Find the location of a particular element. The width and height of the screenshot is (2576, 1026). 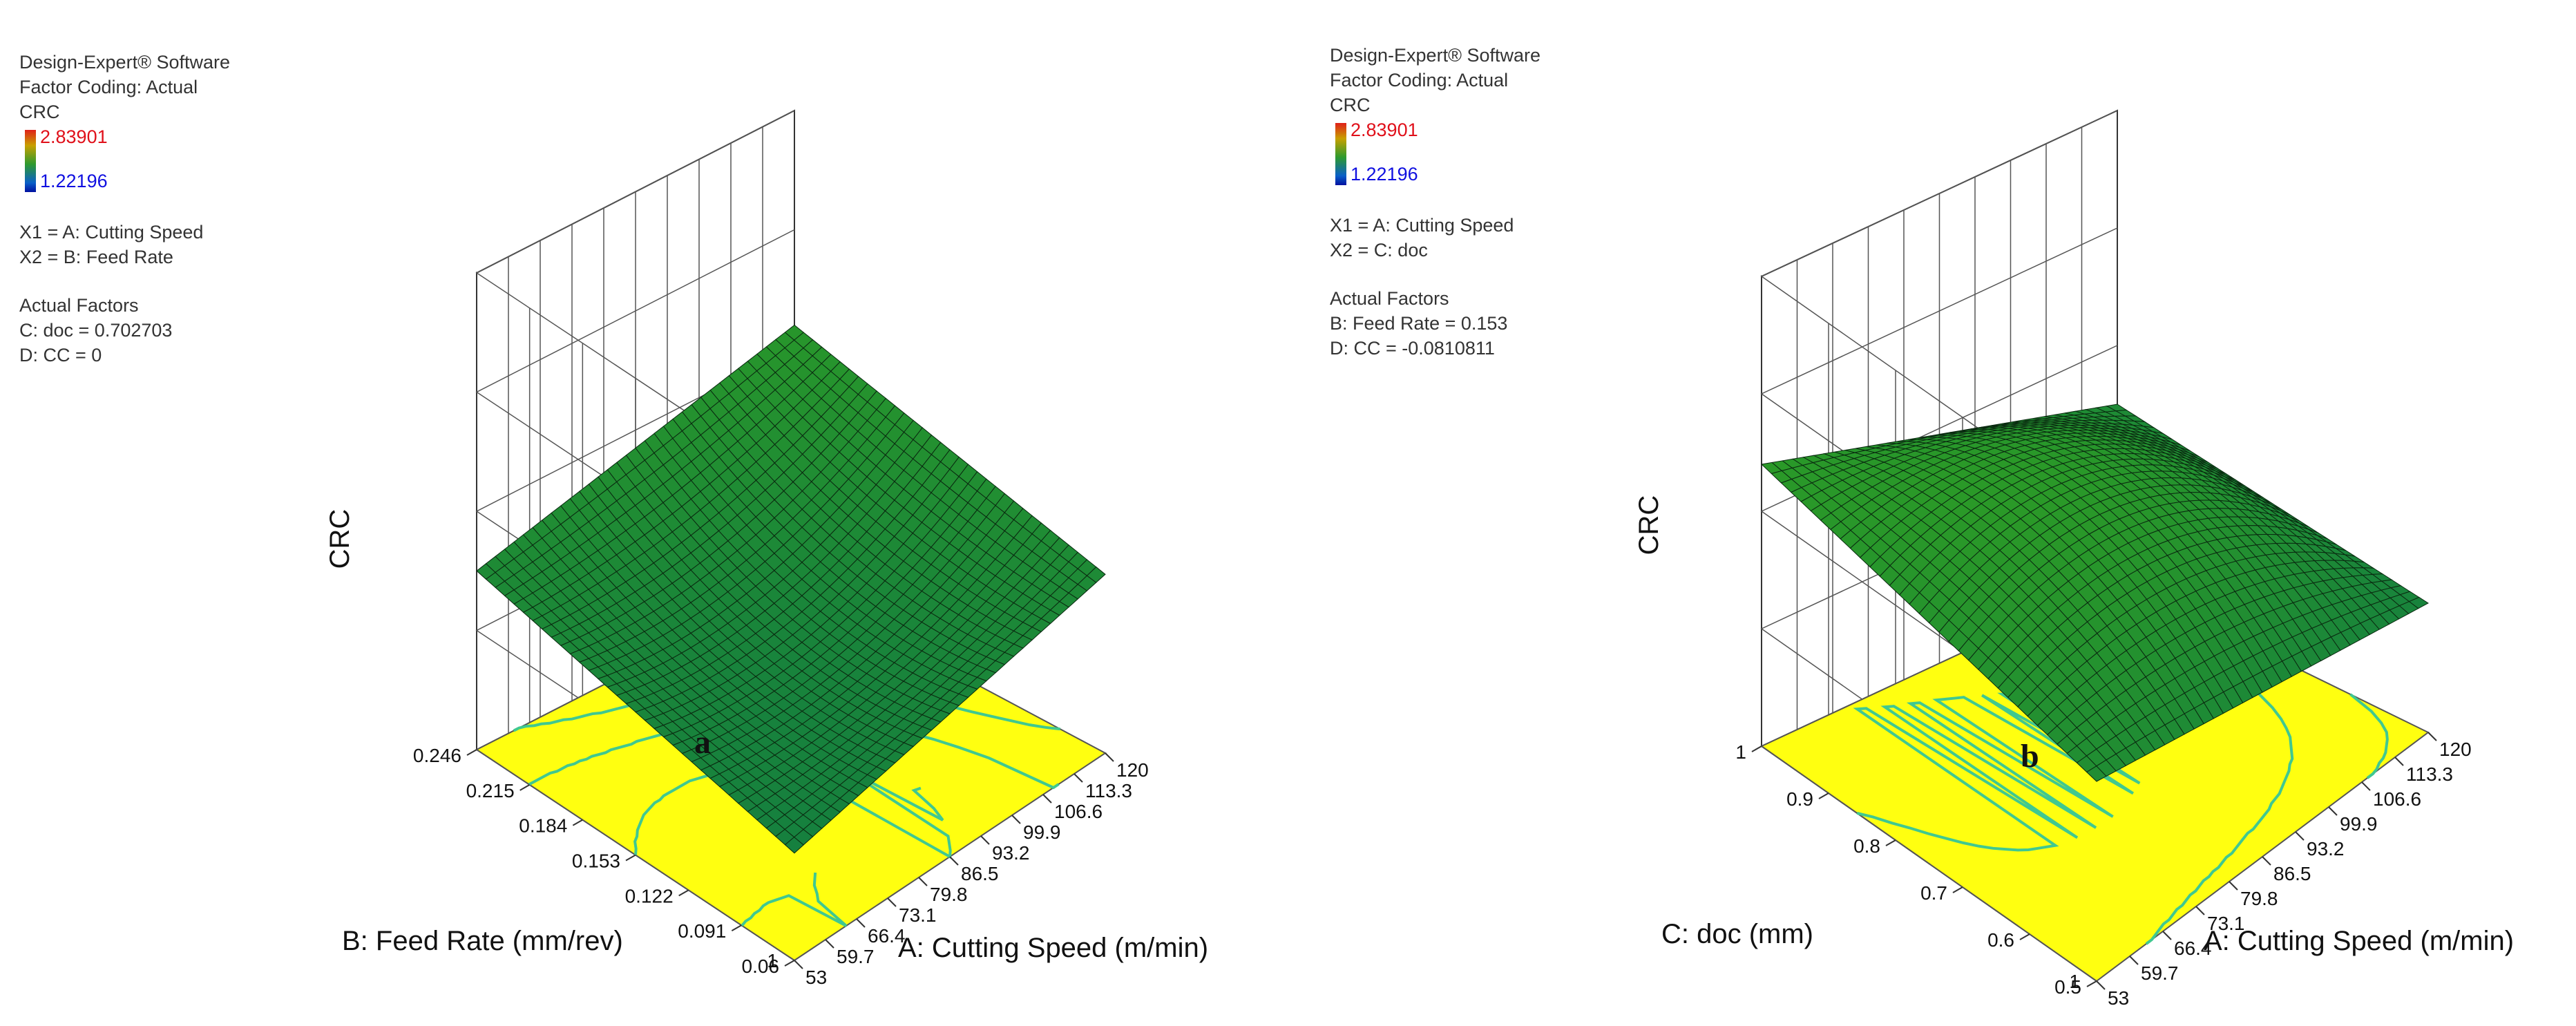

y-tick-label: 0.8 is located at coordinates (1866, 846).